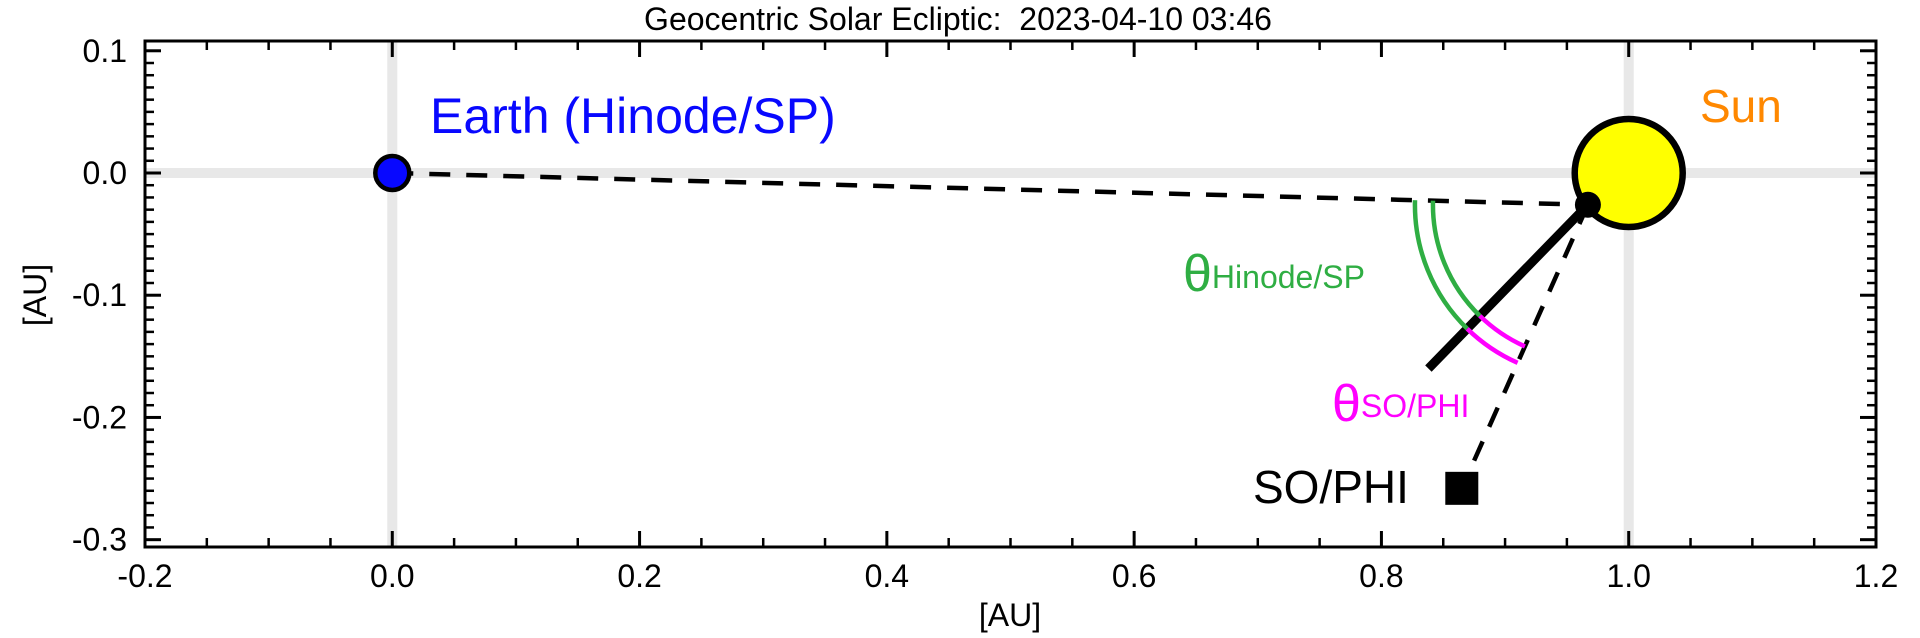 This screenshot has width=1920, height=638. Describe the element at coordinates (99, 417) in the screenshot. I see `y-tick-label: -0.2` at that location.